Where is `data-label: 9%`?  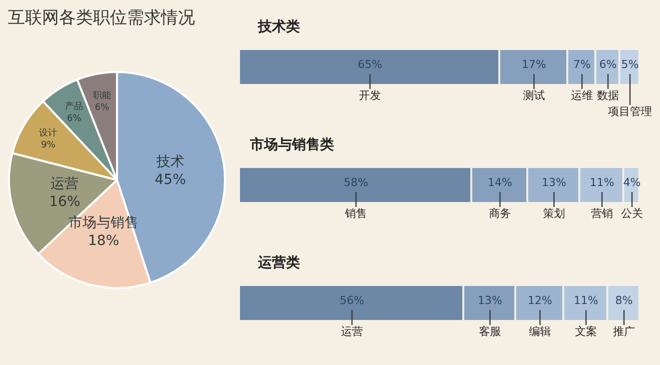
data-label: 9% is located at coordinates (48, 145).